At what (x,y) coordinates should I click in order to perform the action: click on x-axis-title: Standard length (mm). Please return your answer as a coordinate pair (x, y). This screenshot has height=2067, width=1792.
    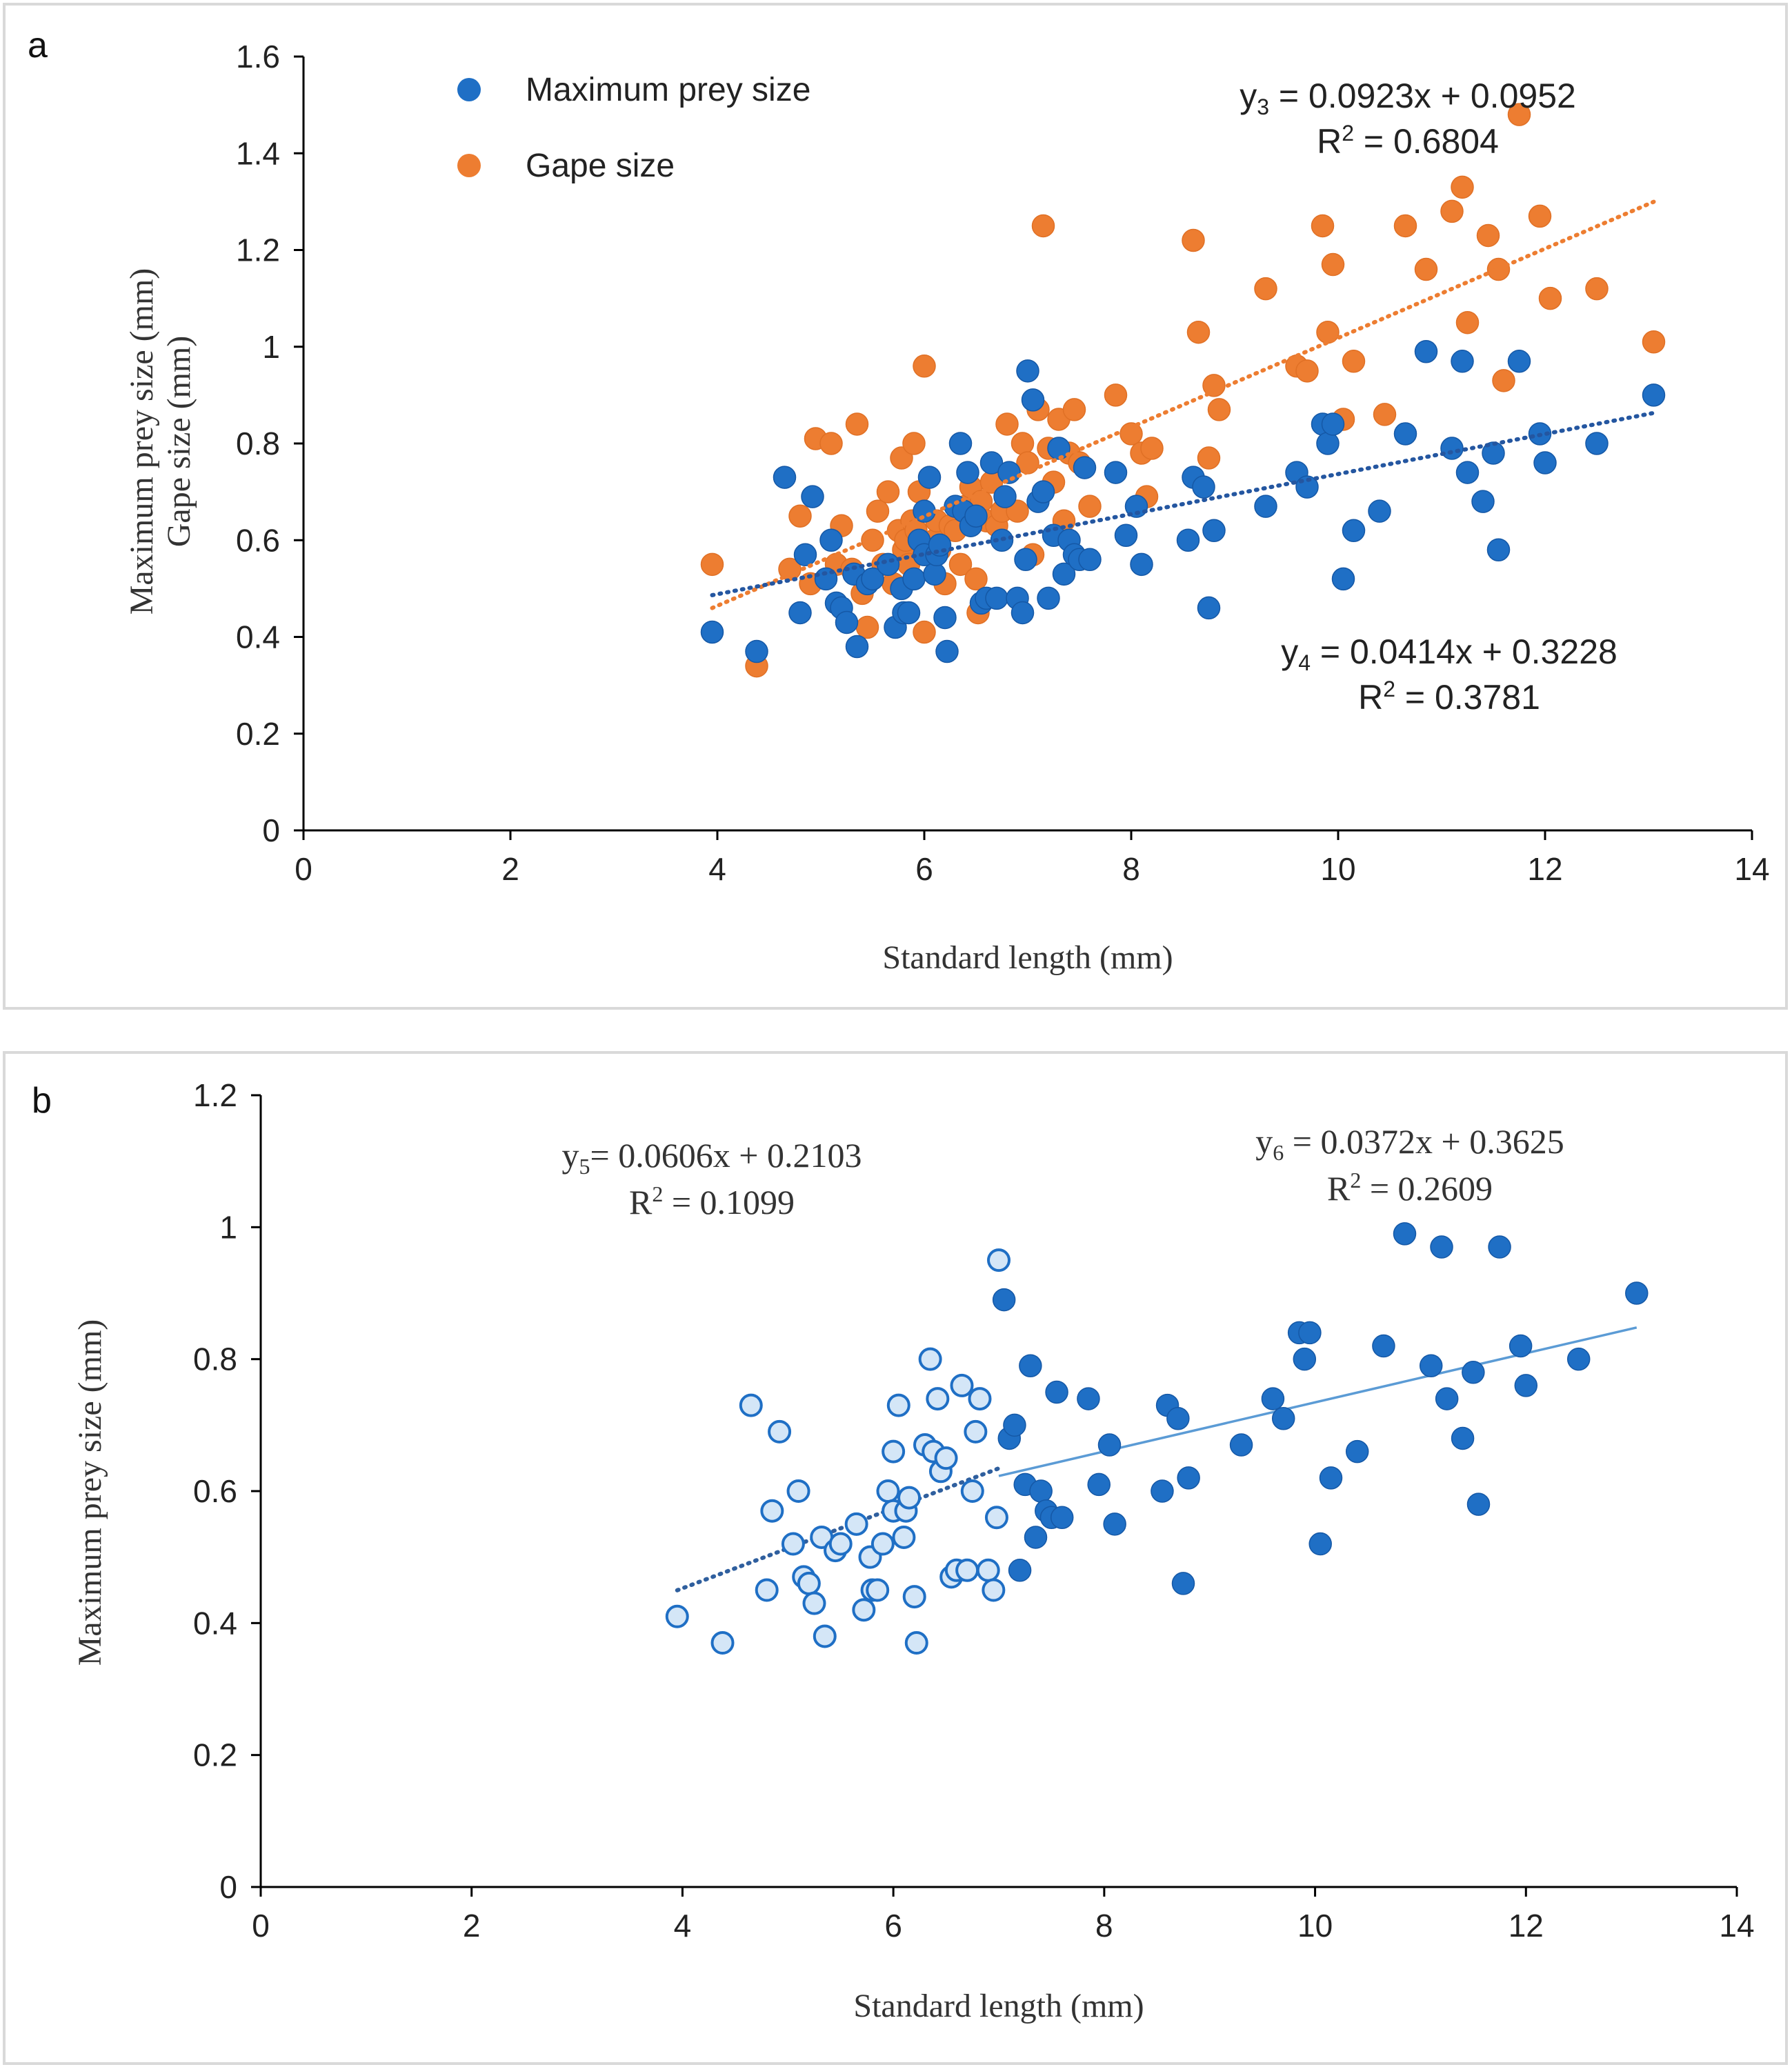
    Looking at the image, I should click on (1027, 957).